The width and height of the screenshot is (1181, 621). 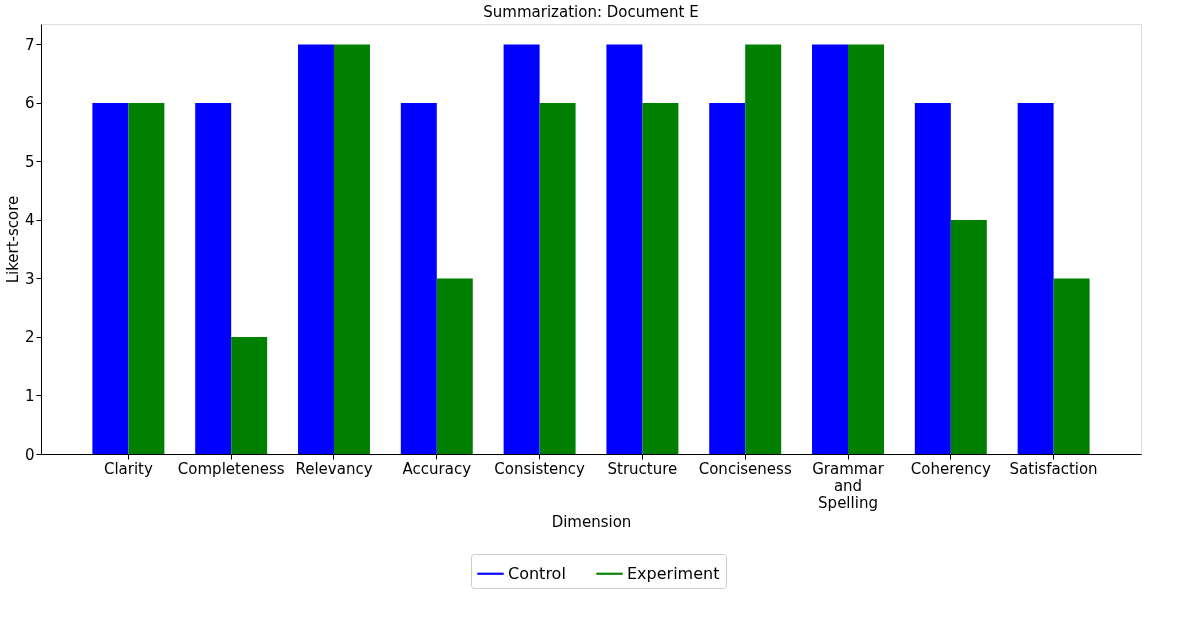 What do you see at coordinates (29, 44) in the screenshot?
I see `y-tick-label: 7` at bounding box center [29, 44].